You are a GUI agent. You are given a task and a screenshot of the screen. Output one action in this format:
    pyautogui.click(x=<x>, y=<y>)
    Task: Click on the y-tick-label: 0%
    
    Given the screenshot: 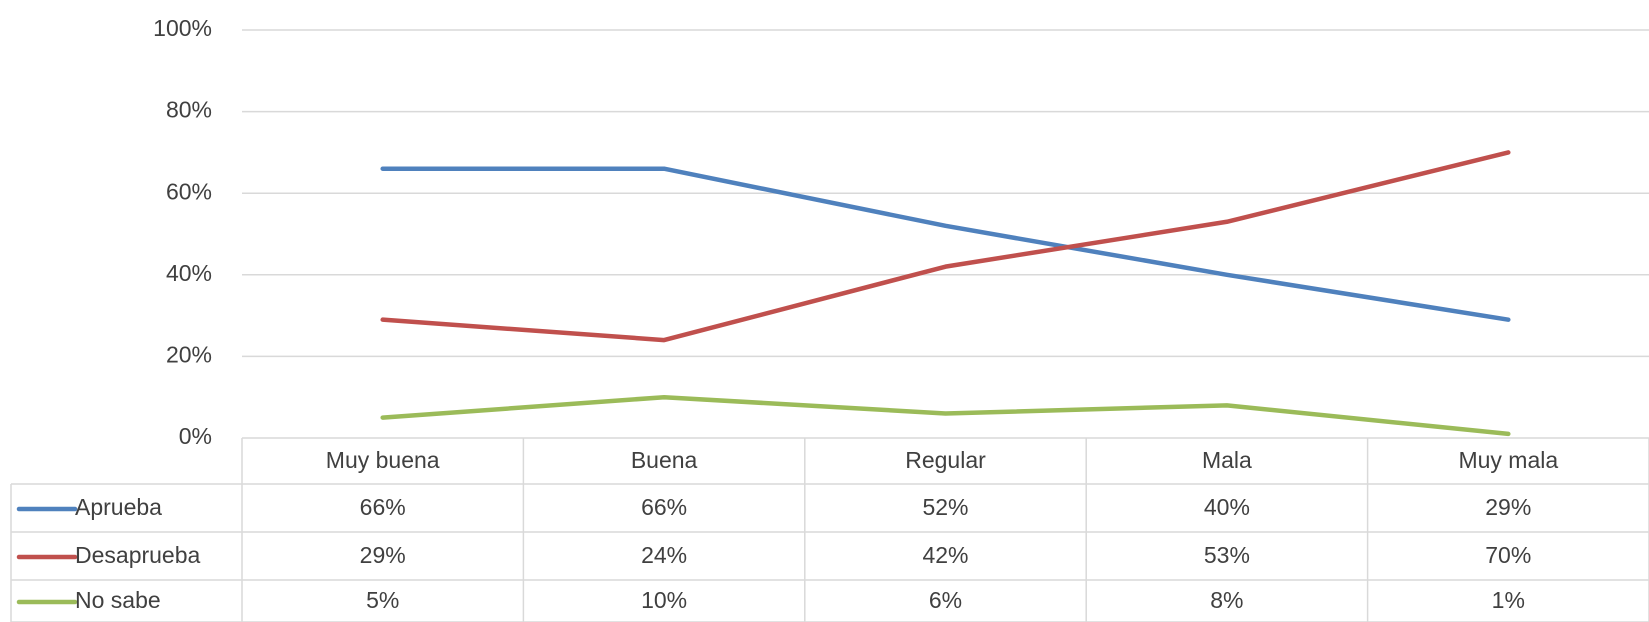 What is the action you would take?
    pyautogui.click(x=195, y=436)
    